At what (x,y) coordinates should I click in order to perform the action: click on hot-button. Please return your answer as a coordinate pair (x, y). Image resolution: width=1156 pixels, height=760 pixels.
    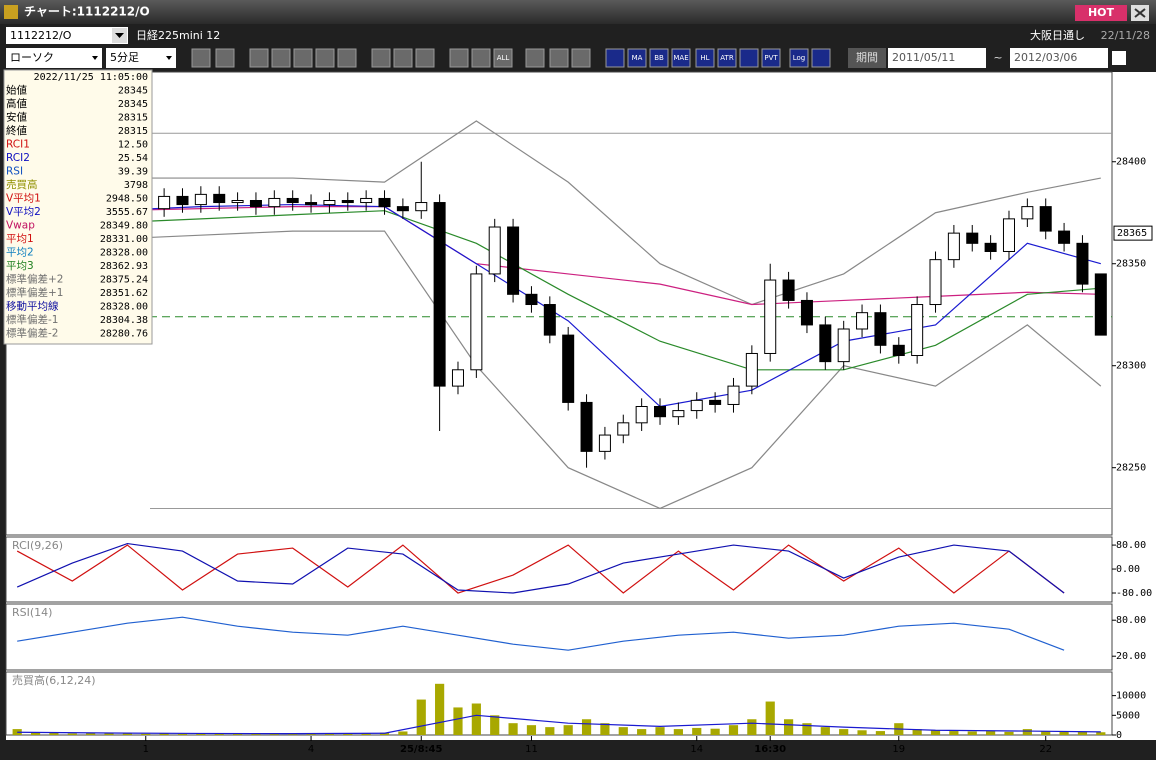
    Looking at the image, I should click on (1101, 13).